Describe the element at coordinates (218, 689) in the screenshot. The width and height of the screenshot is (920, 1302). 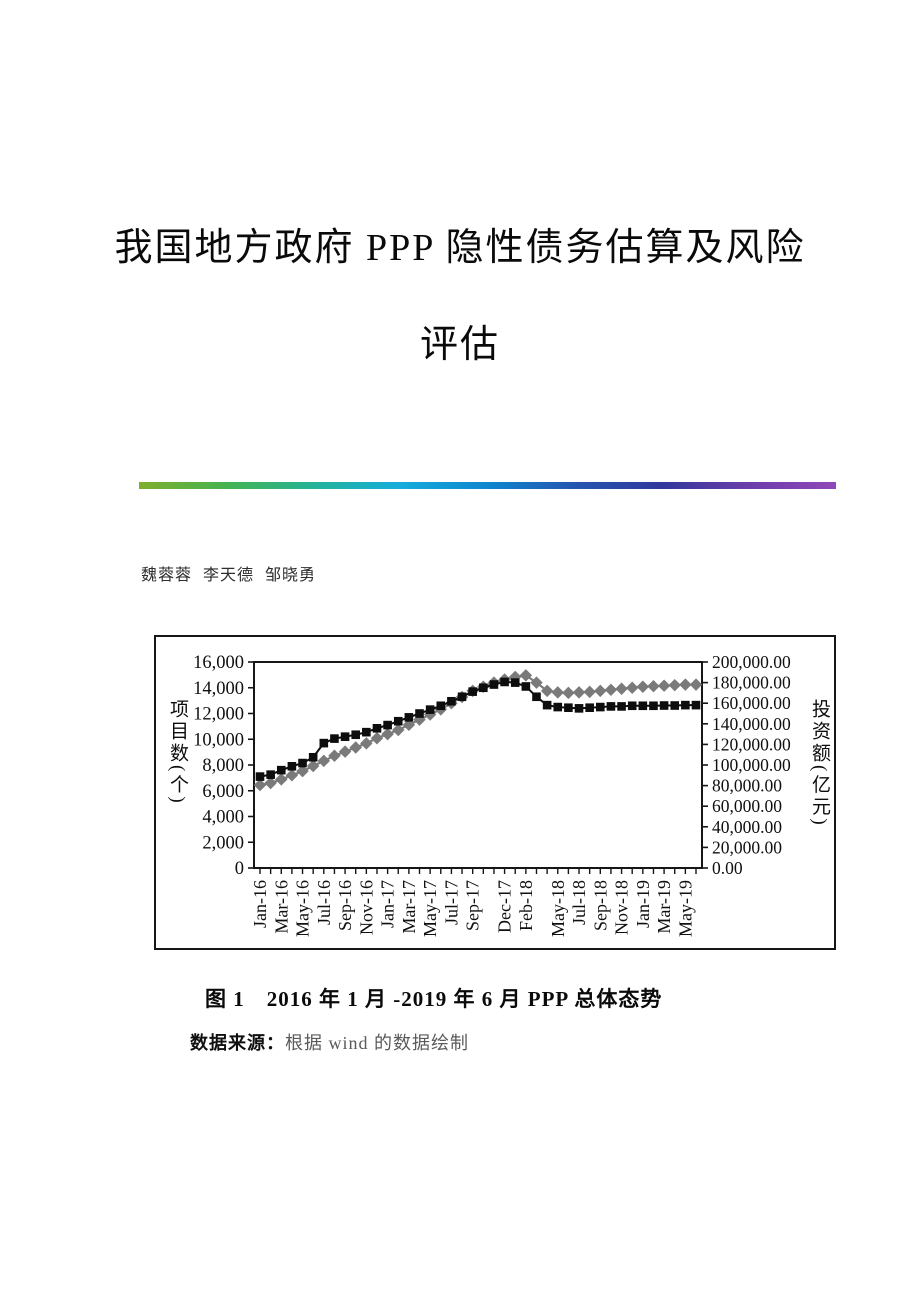
I see `svg-text: 14,000` at that location.